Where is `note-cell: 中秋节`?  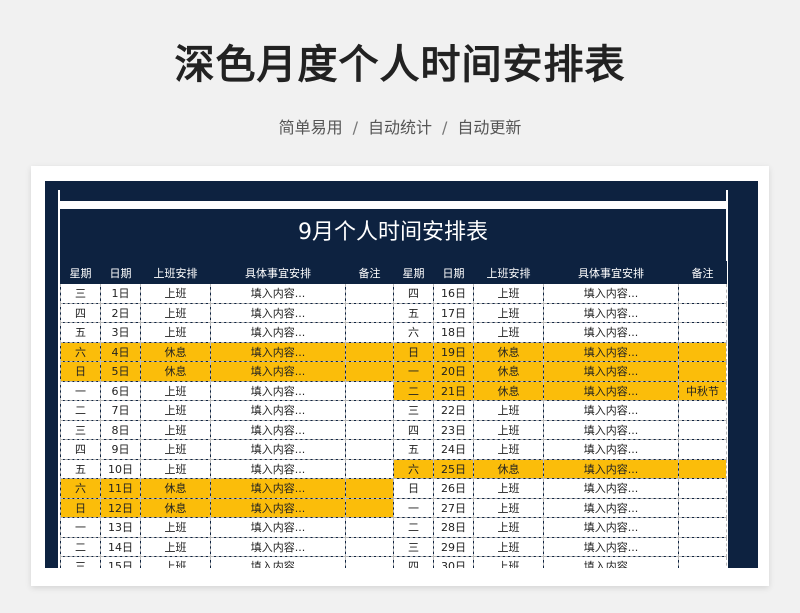
note-cell: 中秋节 is located at coordinates (702, 390).